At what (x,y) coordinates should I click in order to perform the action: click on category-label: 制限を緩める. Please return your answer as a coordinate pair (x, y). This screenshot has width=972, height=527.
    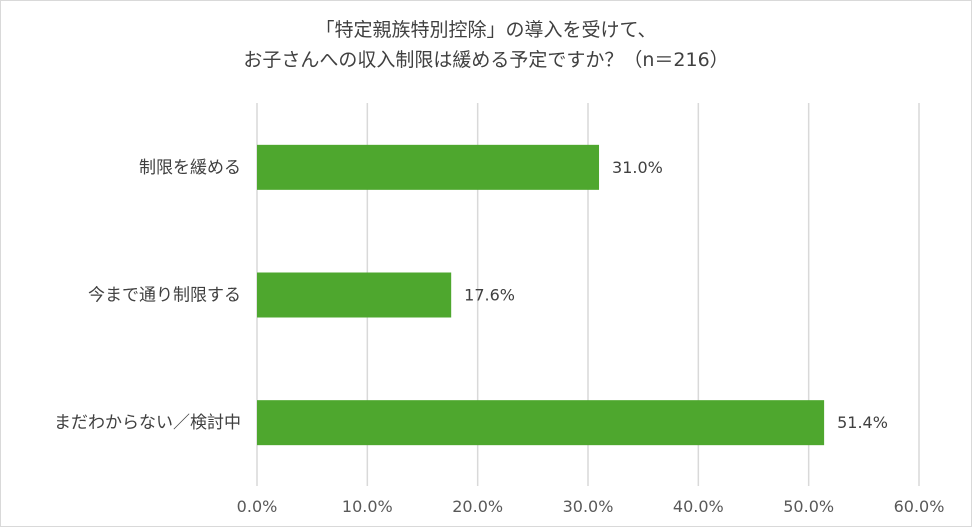
    Looking at the image, I should click on (190, 168).